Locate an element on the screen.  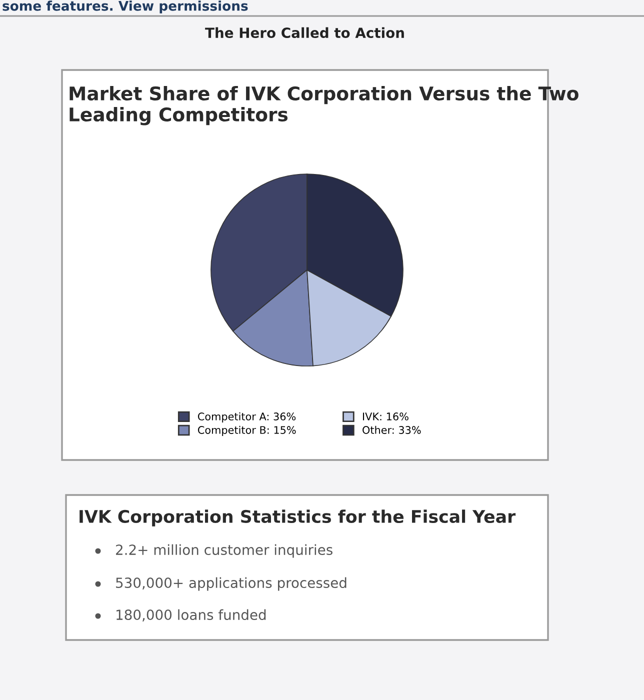
text: 530,000+ applications processed is located at coordinates (231, 584).